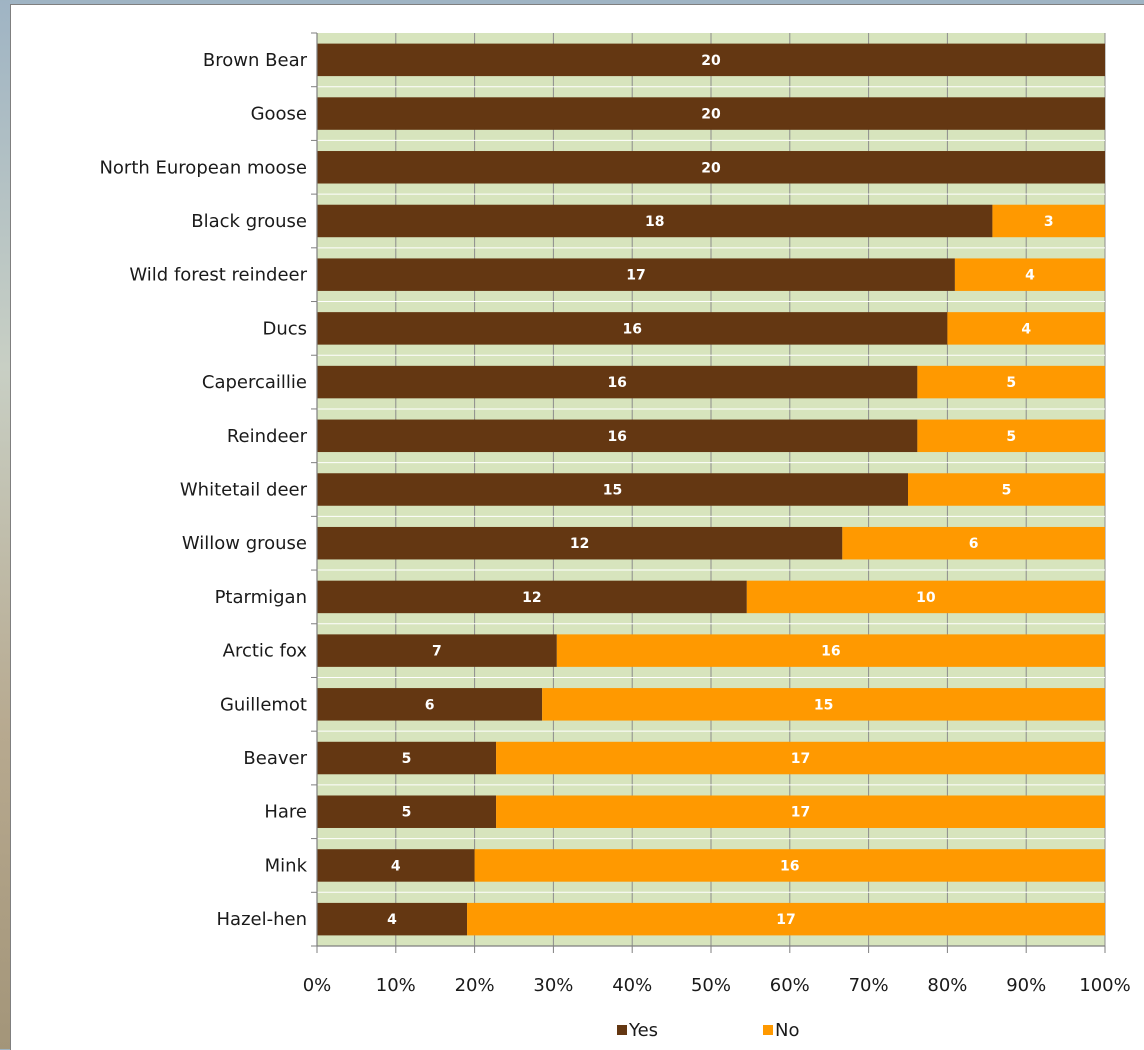  I want to click on category-label: Ducs, so click(284, 328).